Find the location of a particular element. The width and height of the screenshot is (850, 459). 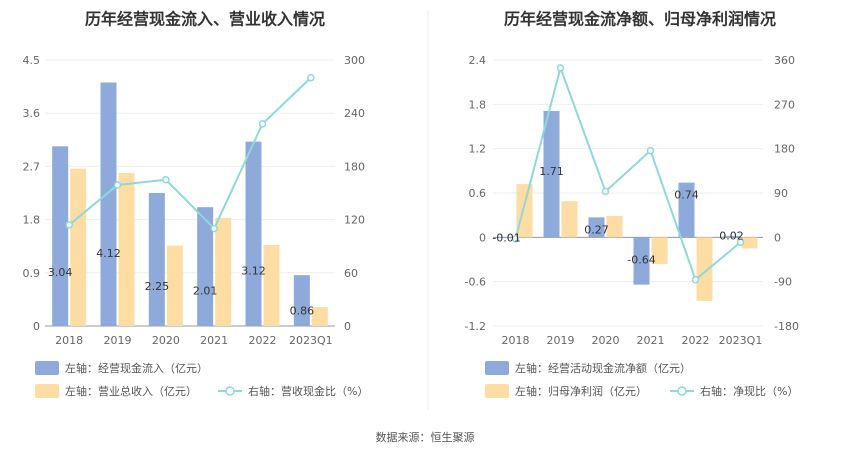

right-tick-label: 90 is located at coordinates (781, 193).